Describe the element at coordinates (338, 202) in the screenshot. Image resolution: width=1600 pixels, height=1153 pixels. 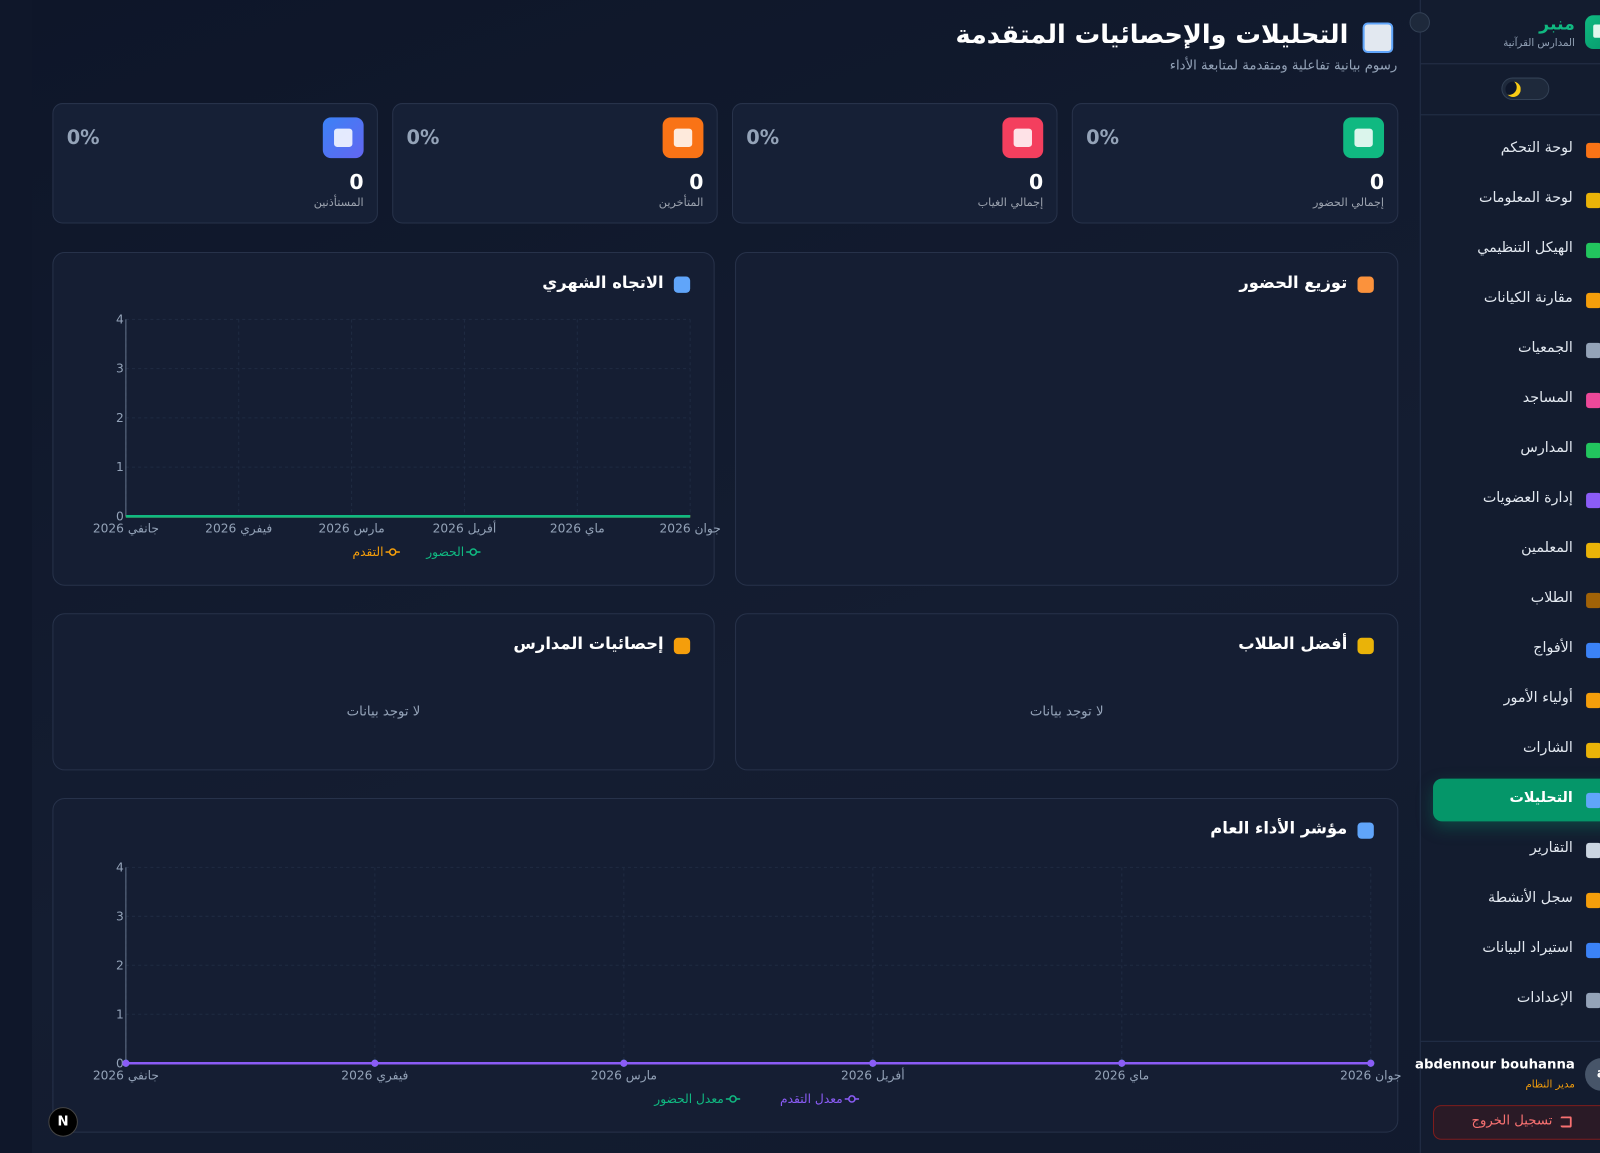
I see `stat-label: المستأذنين` at that location.